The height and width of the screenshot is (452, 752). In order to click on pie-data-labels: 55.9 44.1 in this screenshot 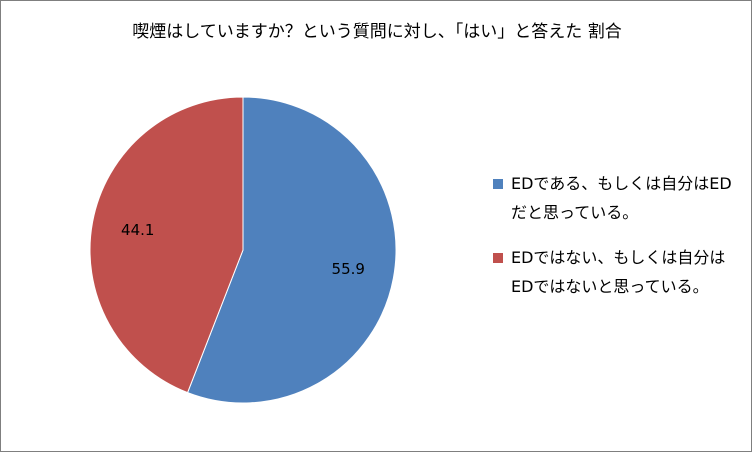, I will do `click(243, 249)`.